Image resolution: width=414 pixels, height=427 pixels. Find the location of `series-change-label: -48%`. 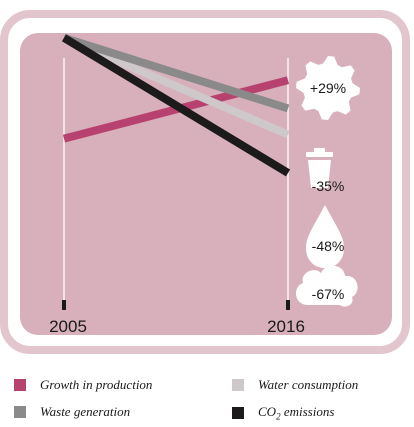

series-change-label: -48% is located at coordinates (328, 246).